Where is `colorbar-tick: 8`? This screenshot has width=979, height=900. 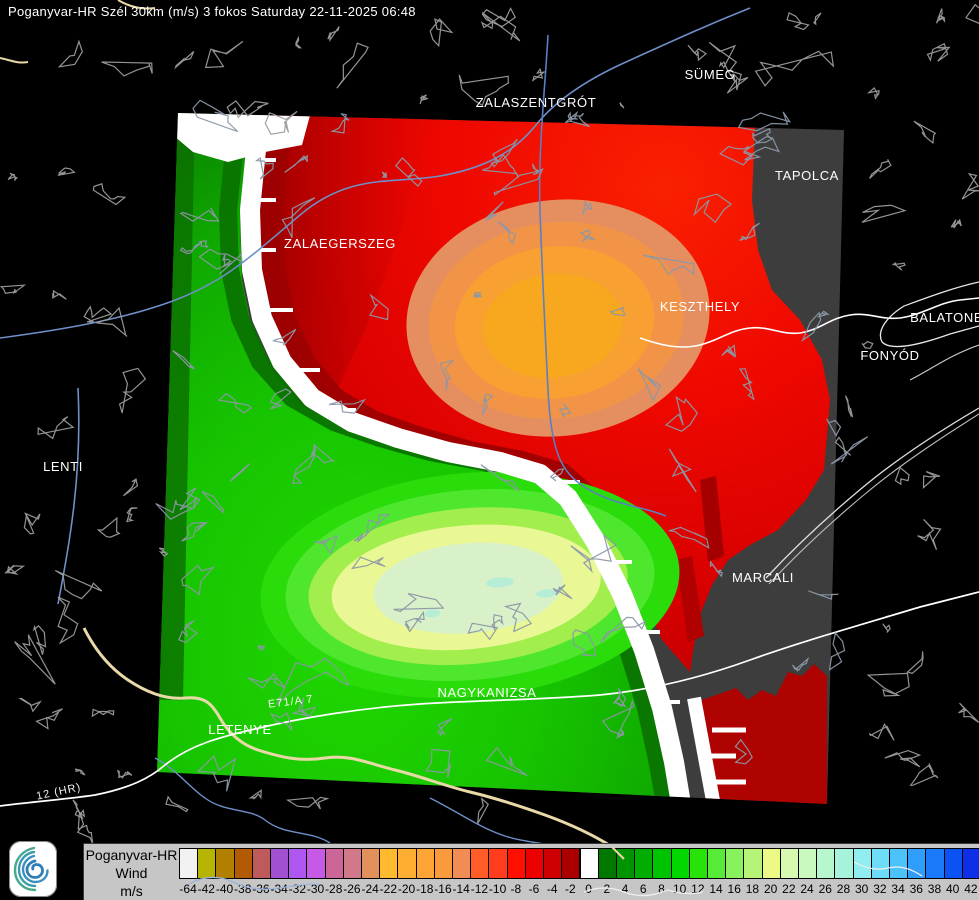
colorbar-tick: 8 is located at coordinates (661, 889).